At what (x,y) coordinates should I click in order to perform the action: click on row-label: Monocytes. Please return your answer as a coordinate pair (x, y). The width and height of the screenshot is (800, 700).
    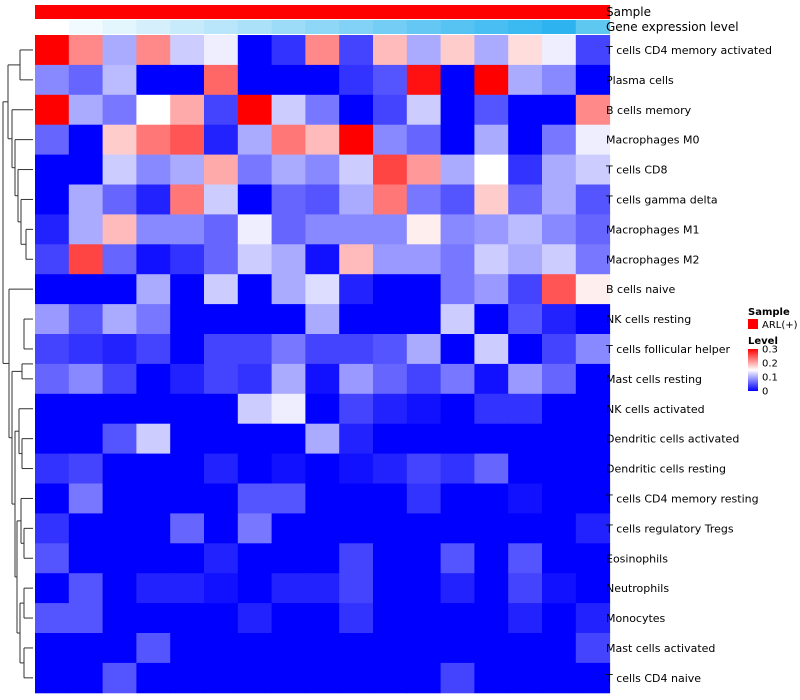
    Looking at the image, I should click on (636, 618).